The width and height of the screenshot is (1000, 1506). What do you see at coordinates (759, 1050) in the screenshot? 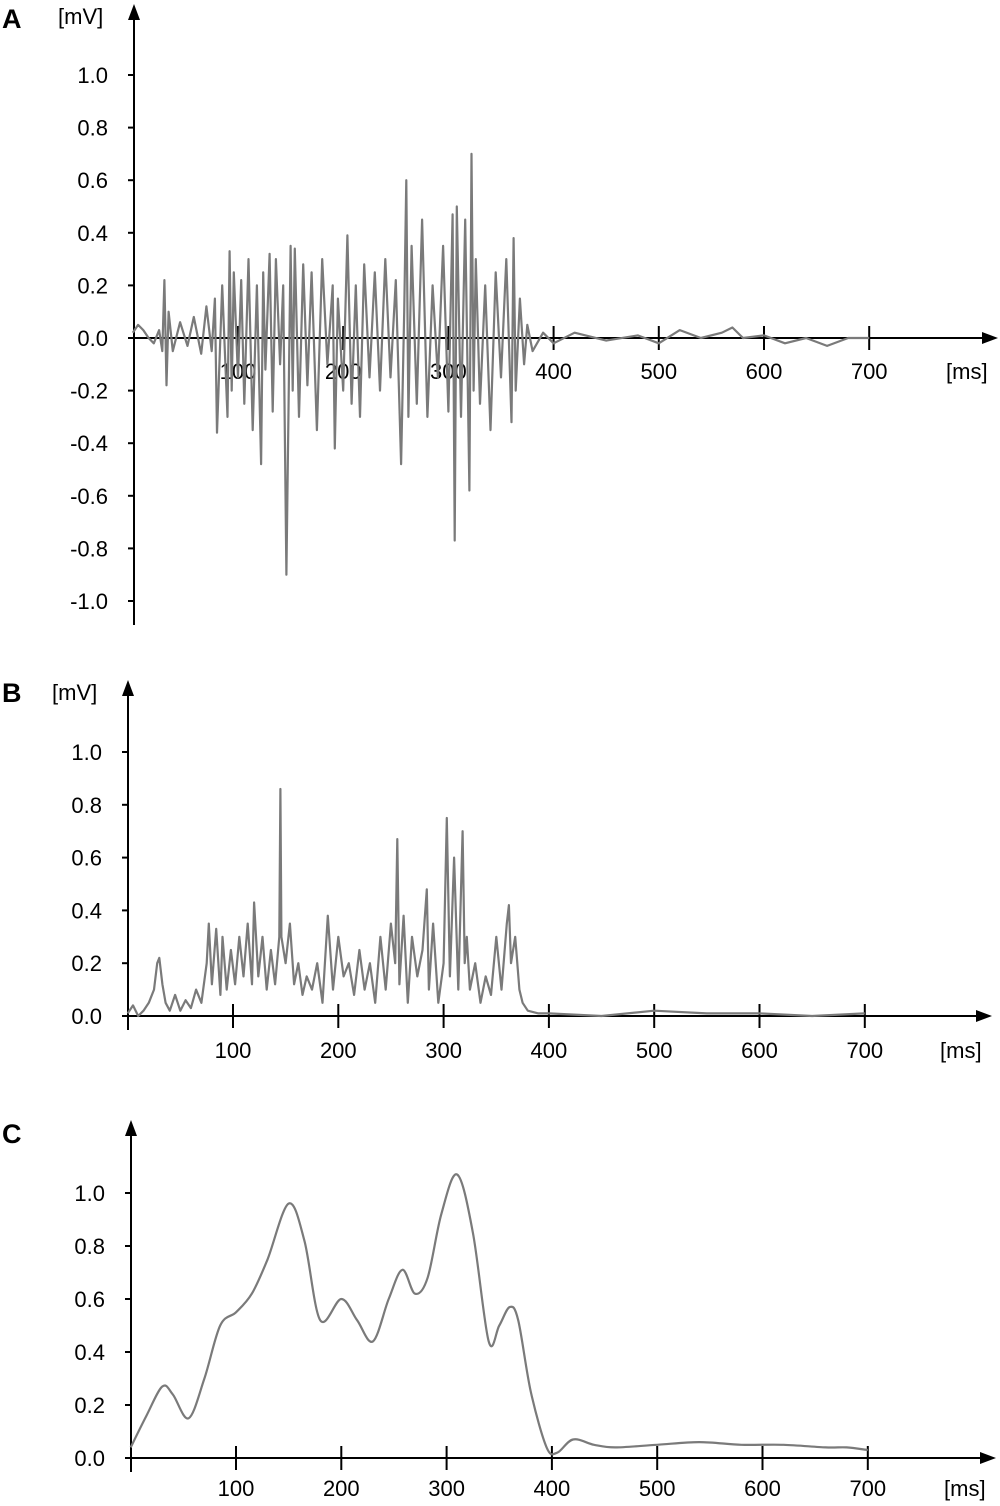
I see `x-tick-label-b: 600` at bounding box center [759, 1050].